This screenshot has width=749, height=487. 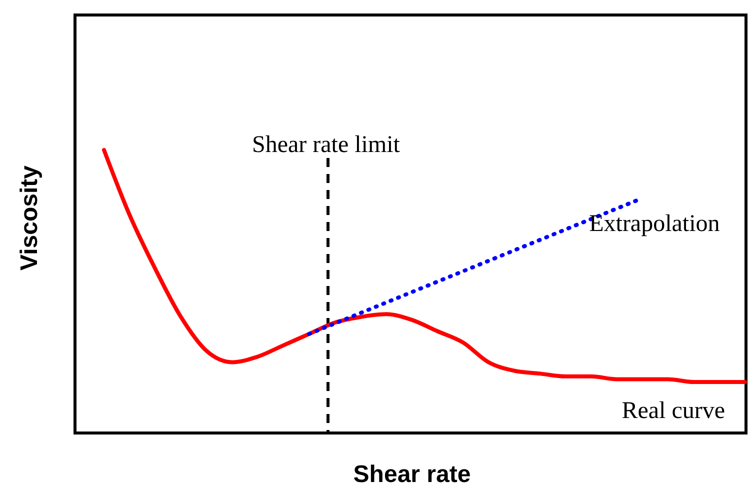 I want to click on series-label: Real curve, so click(x=673, y=411).